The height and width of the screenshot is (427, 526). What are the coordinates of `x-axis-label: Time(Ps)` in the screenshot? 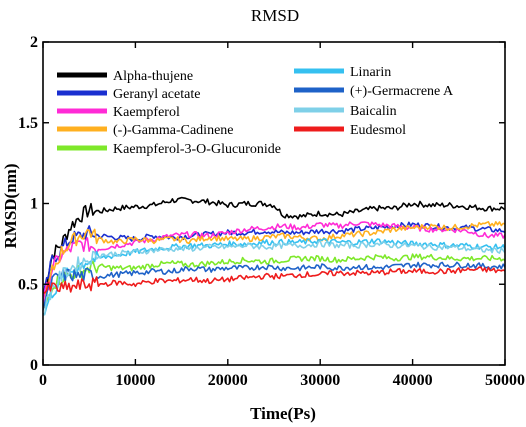 It's located at (283, 413).